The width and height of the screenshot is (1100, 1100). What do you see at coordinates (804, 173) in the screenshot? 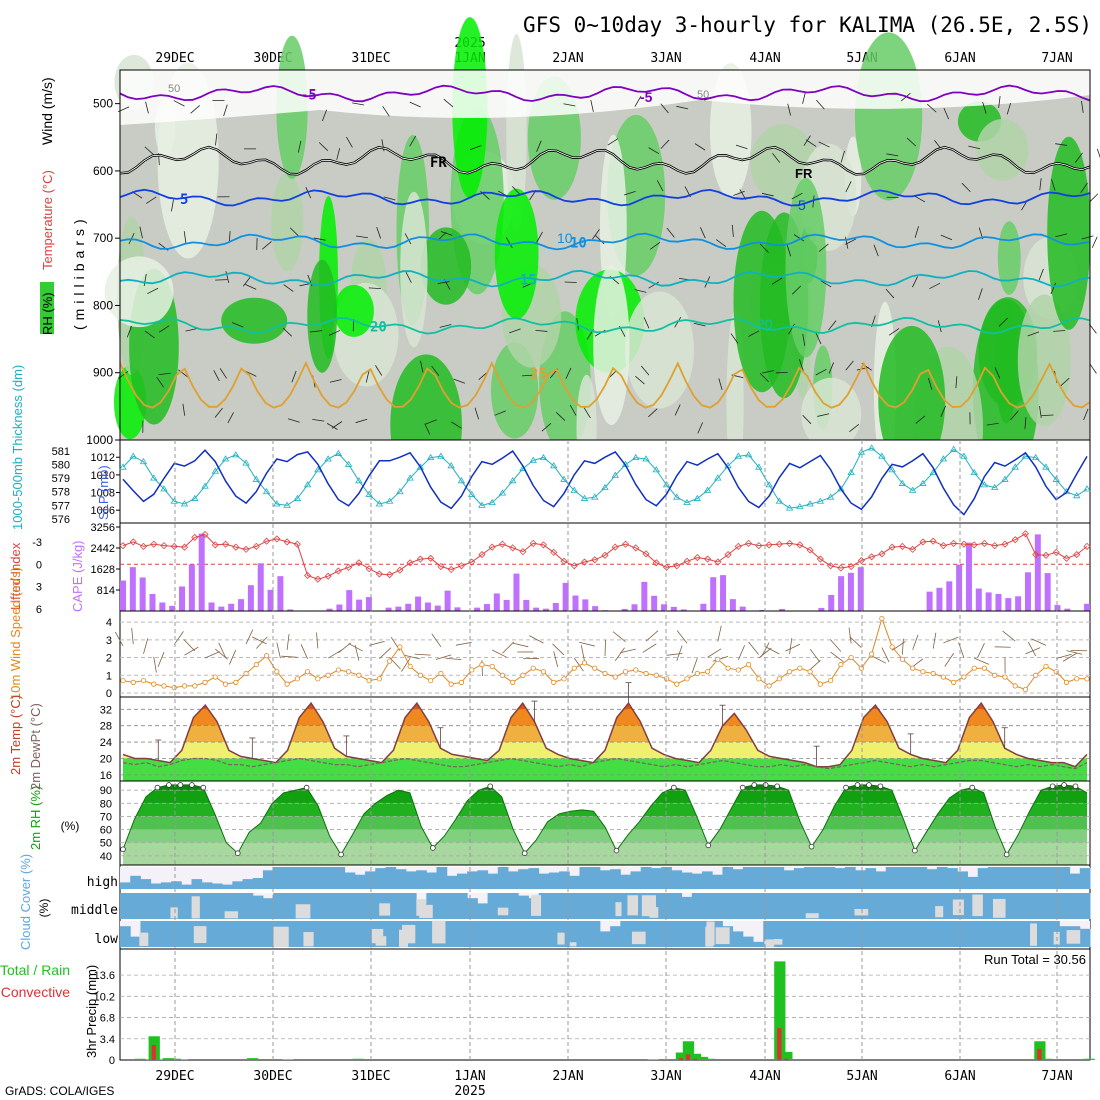
I see `contour-label: FR` at bounding box center [804, 173].